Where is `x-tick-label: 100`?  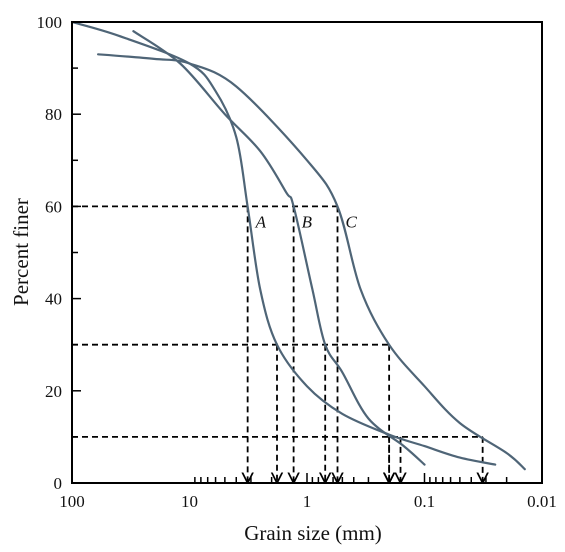
x-tick-label: 100 is located at coordinates (72, 501).